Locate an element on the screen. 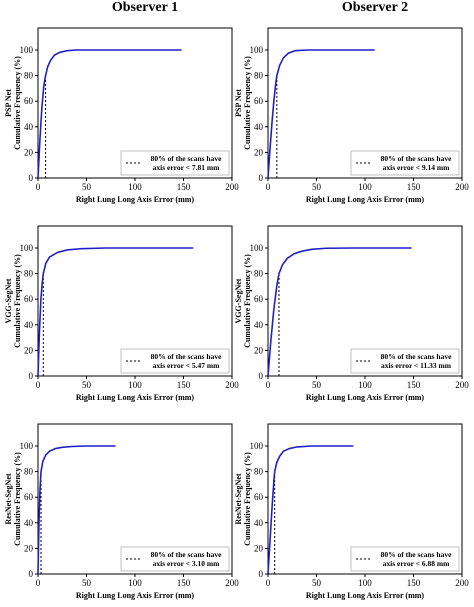 This screenshot has height=607, width=474. legend-text-line-2: axis error < 3.10 mm is located at coordinates (186, 563).